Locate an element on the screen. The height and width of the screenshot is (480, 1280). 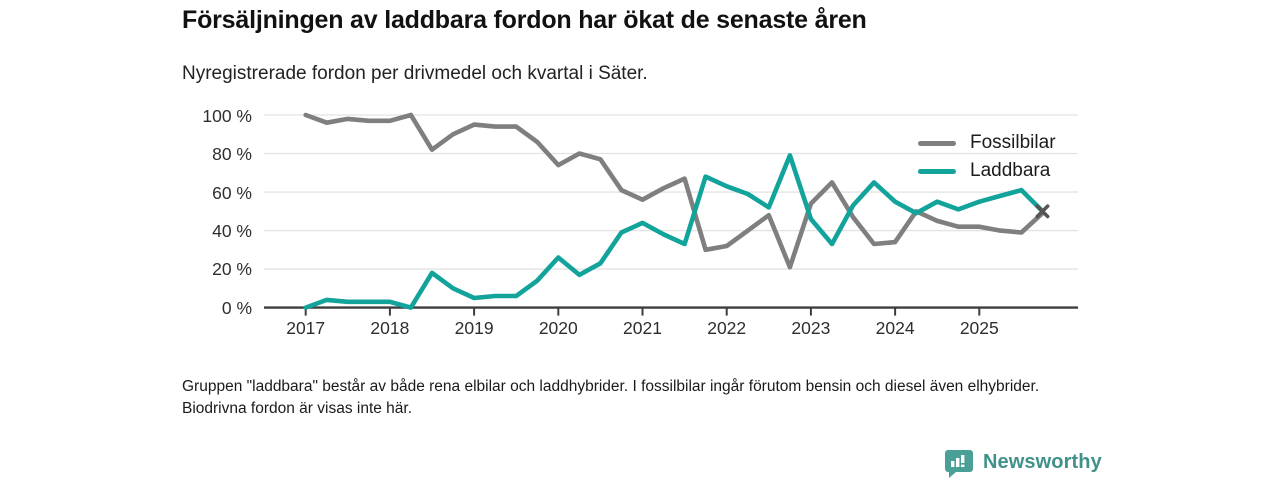
legend-label-laddbara: Laddbara is located at coordinates (1010, 170).